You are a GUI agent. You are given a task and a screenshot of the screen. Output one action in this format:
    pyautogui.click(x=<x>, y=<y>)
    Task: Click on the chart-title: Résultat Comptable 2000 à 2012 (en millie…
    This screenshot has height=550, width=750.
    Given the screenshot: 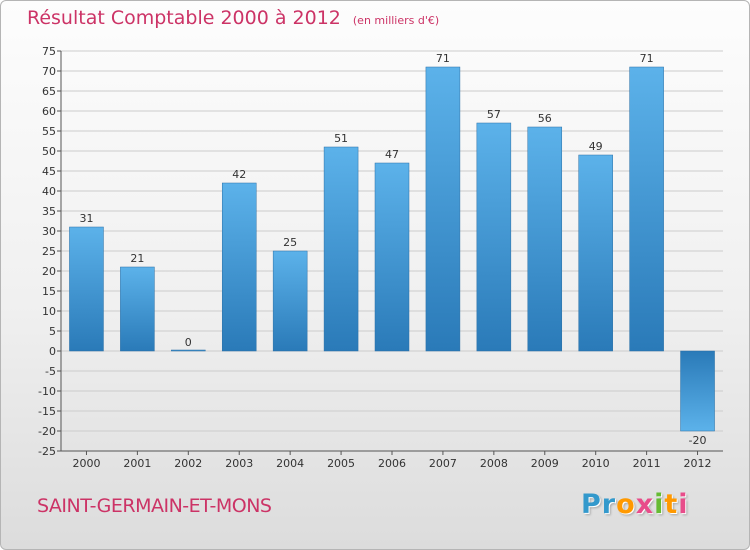 What is the action you would take?
    pyautogui.click(x=233, y=18)
    